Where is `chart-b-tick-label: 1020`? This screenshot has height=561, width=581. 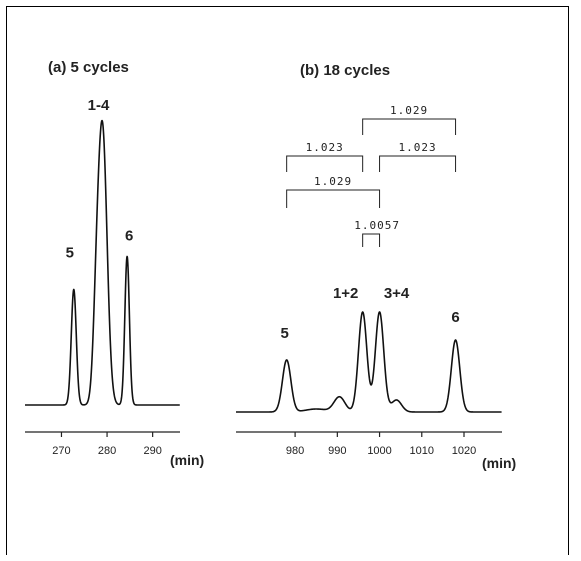
chart-b-tick-label: 1020 is located at coordinates (464, 451).